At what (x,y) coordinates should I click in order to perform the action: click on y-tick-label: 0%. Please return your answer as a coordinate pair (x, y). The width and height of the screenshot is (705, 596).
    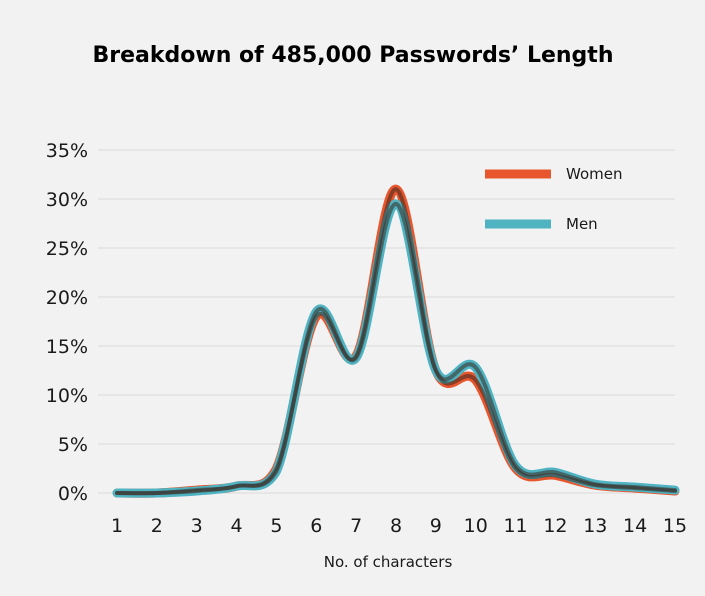
    Looking at the image, I should click on (73, 494).